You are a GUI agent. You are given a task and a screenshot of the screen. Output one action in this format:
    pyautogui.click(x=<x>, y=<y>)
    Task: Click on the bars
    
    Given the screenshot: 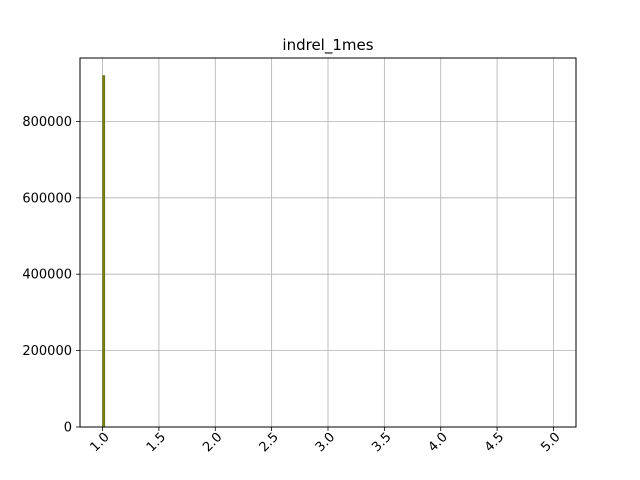 What is the action you would take?
    pyautogui.click(x=104, y=251)
    